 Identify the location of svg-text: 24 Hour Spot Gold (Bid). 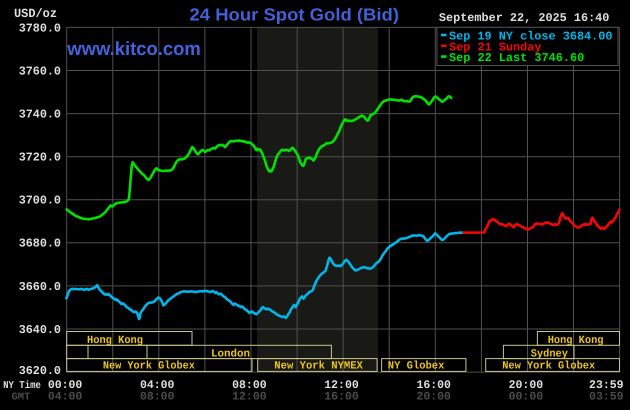
(295, 14).